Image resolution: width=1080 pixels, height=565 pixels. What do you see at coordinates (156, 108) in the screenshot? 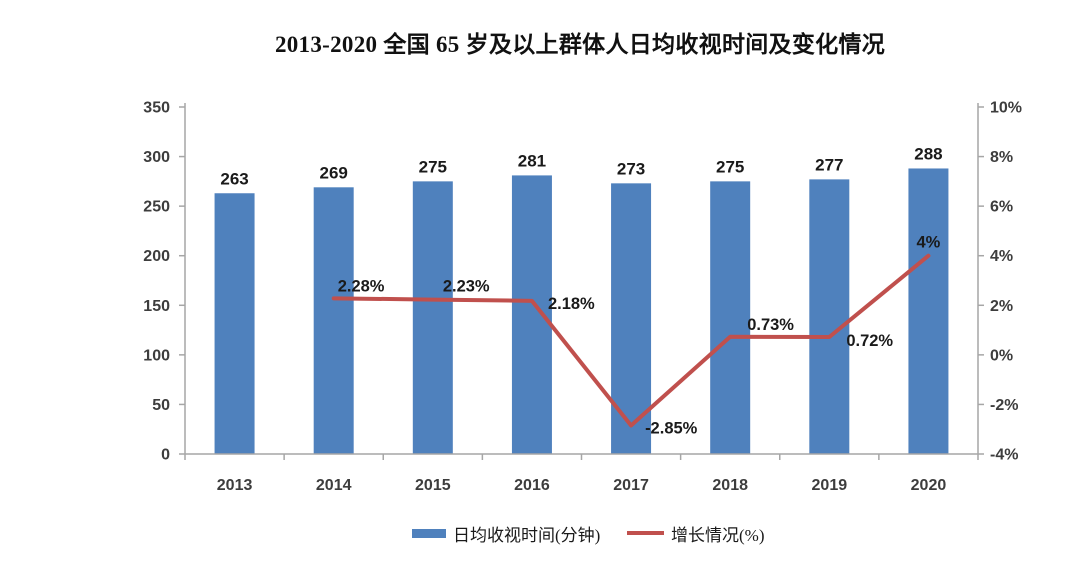
I see `left-axis-tick-label: 350` at bounding box center [156, 108].